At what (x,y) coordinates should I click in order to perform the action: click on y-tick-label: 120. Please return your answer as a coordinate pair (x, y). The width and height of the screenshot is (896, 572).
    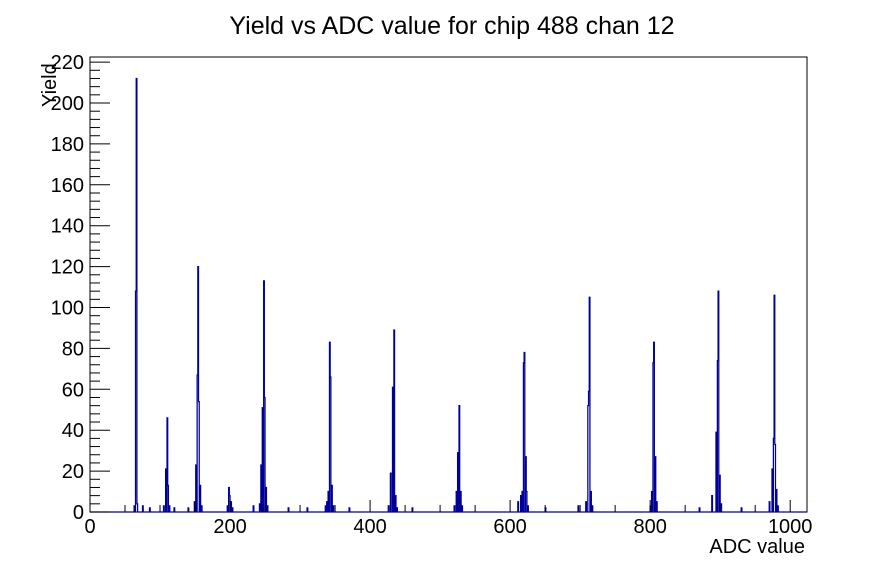
    Looking at the image, I should click on (67, 268).